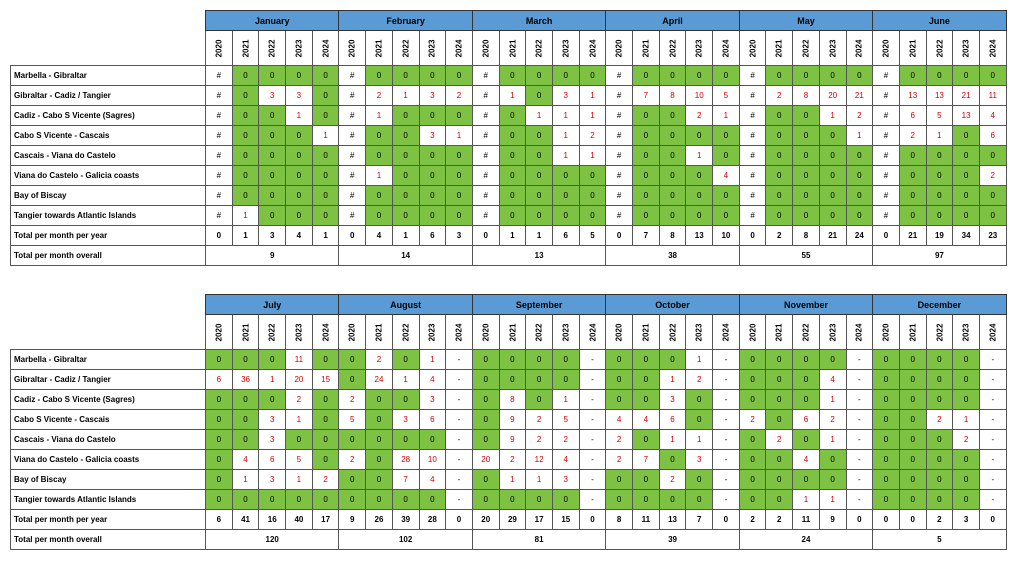  What do you see at coordinates (108, 215) in the screenshot?
I see `route-label: Tangier towards Atlantic Islands` at bounding box center [108, 215].